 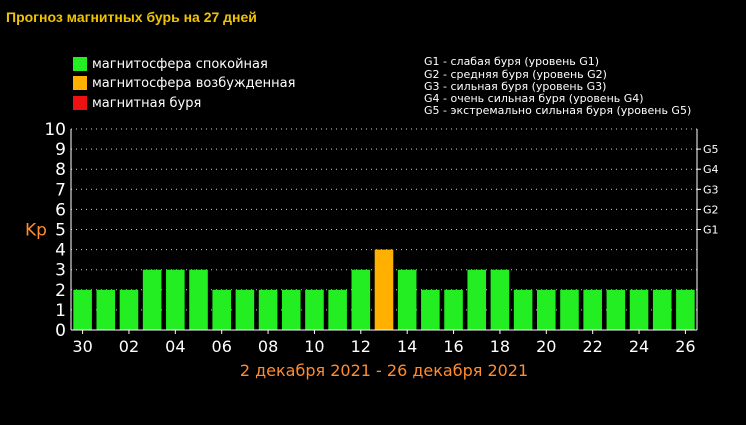 I want to click on x-tick-label: 16, so click(x=453, y=346).